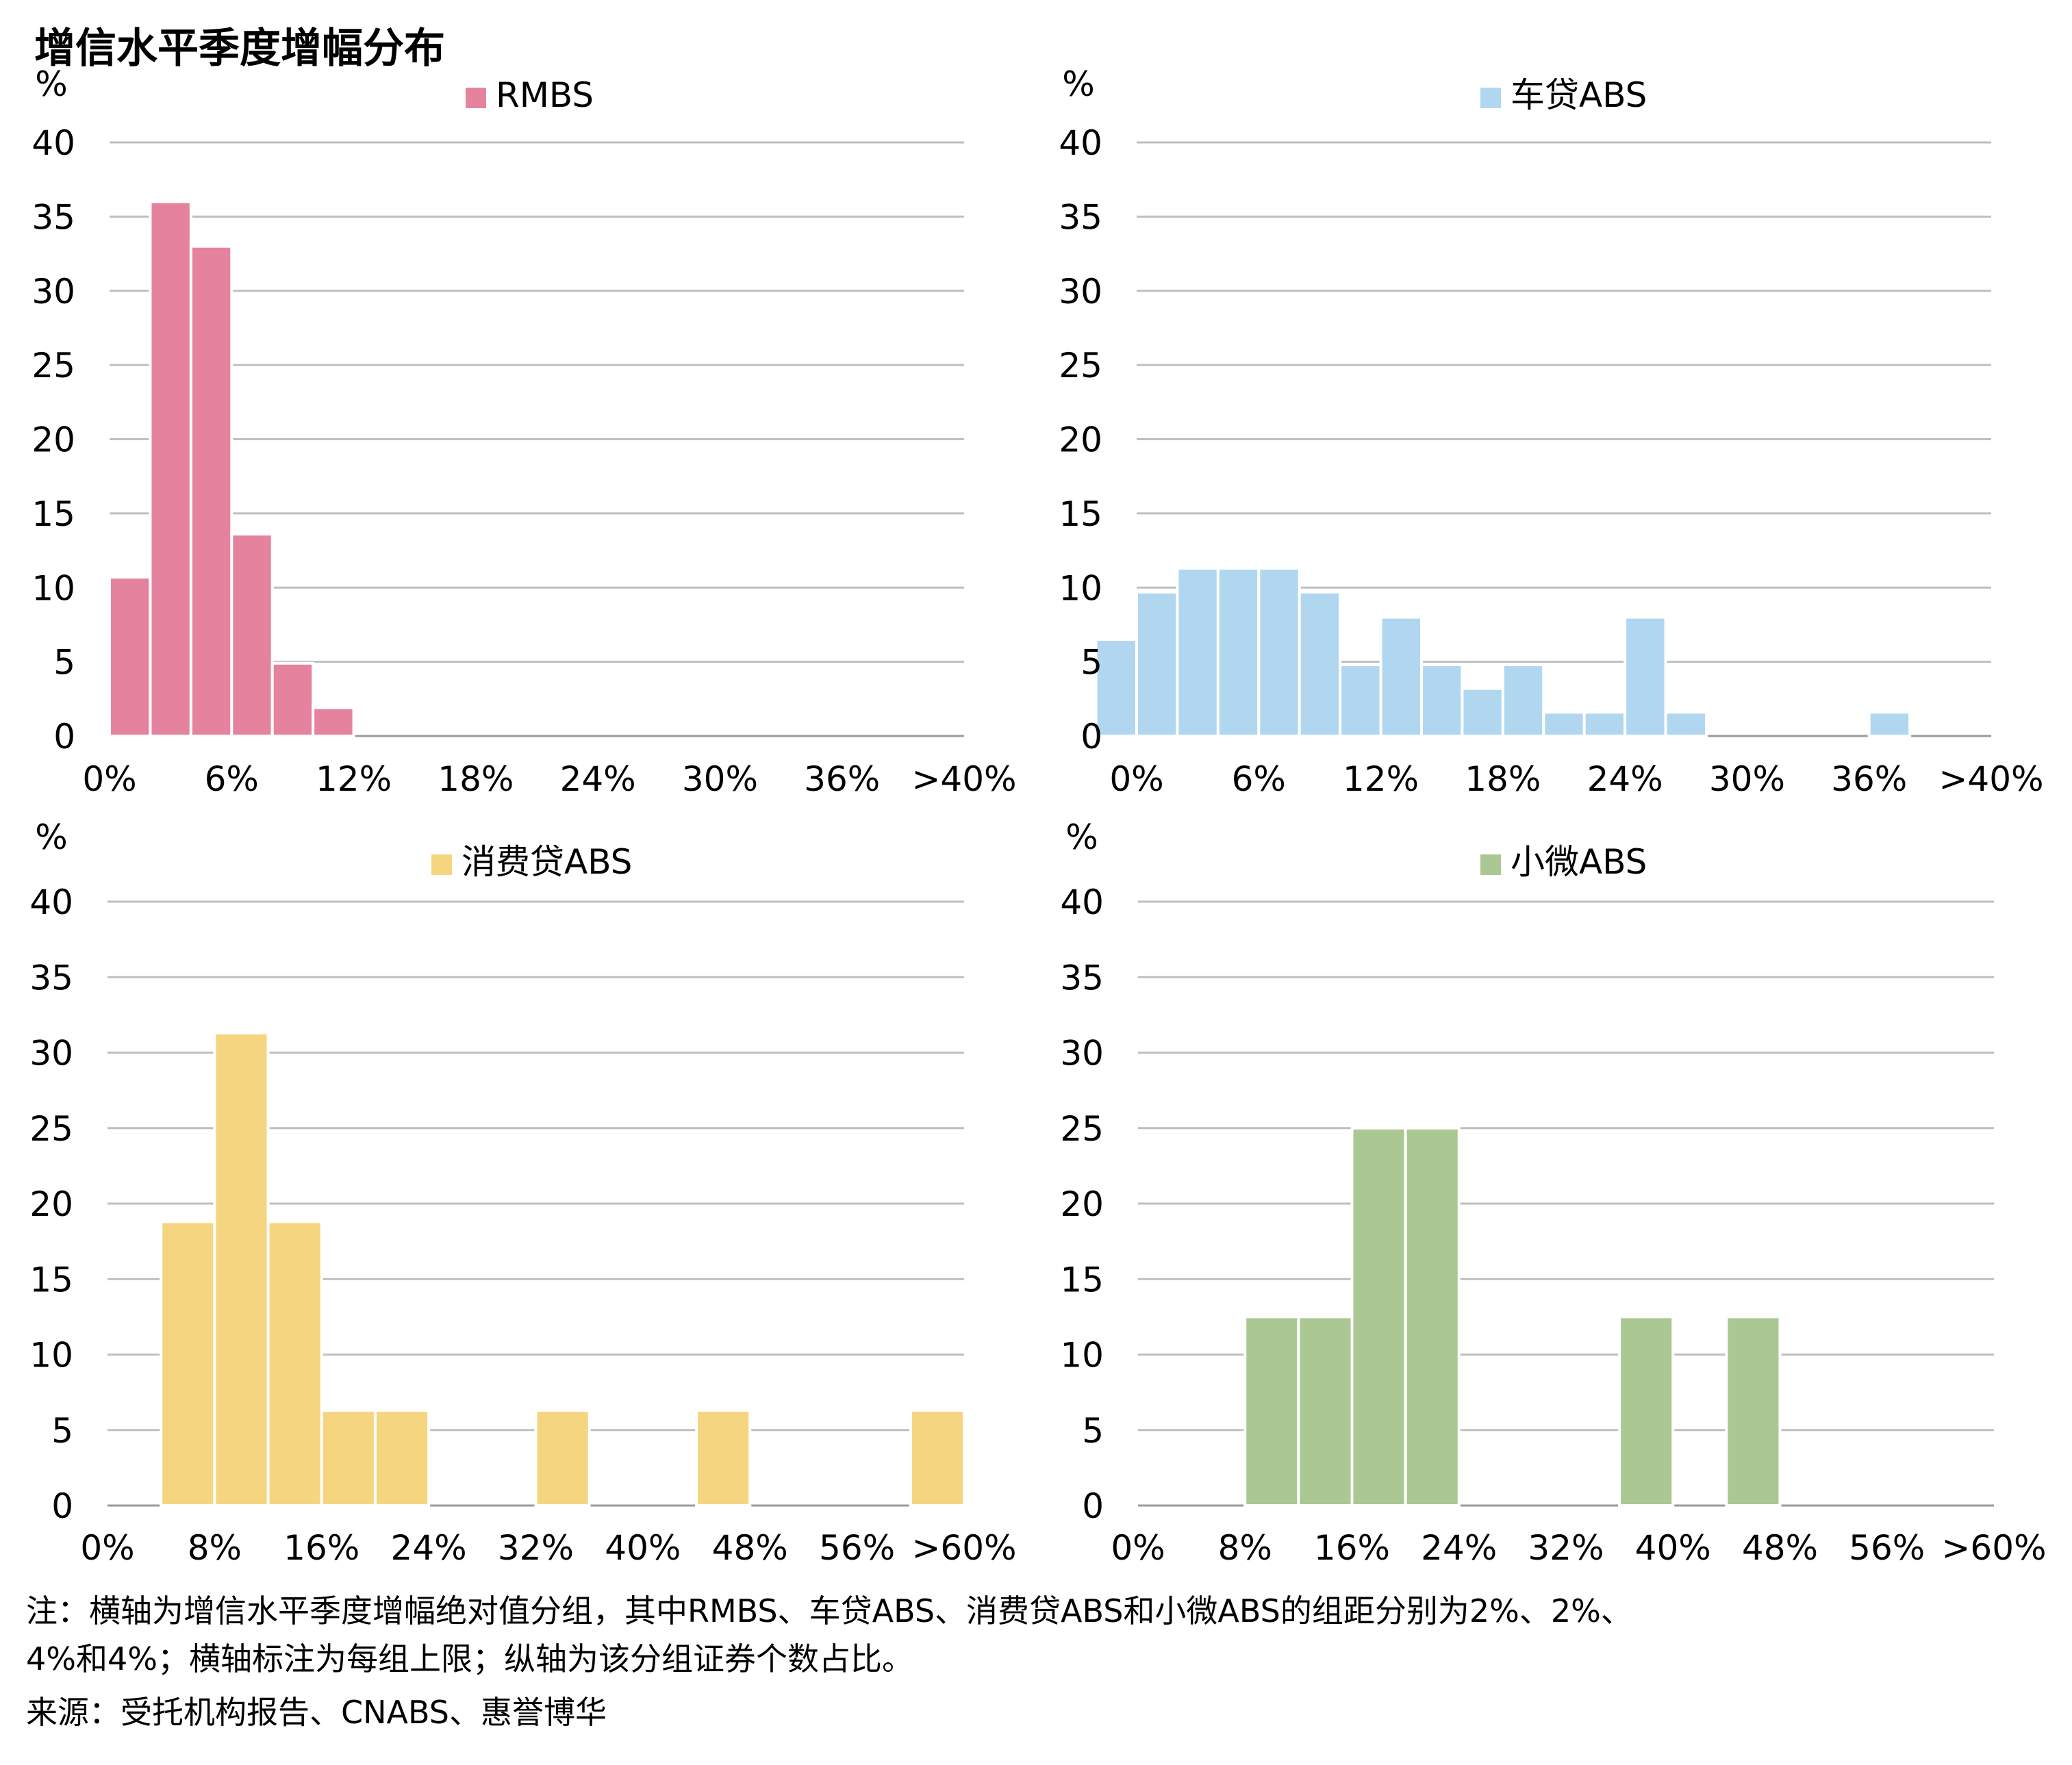 Image resolution: width=2072 pixels, height=1765 pixels. What do you see at coordinates (239, 49) in the screenshot?
I see `chart-title: 增信水平季度增幅分布` at bounding box center [239, 49].